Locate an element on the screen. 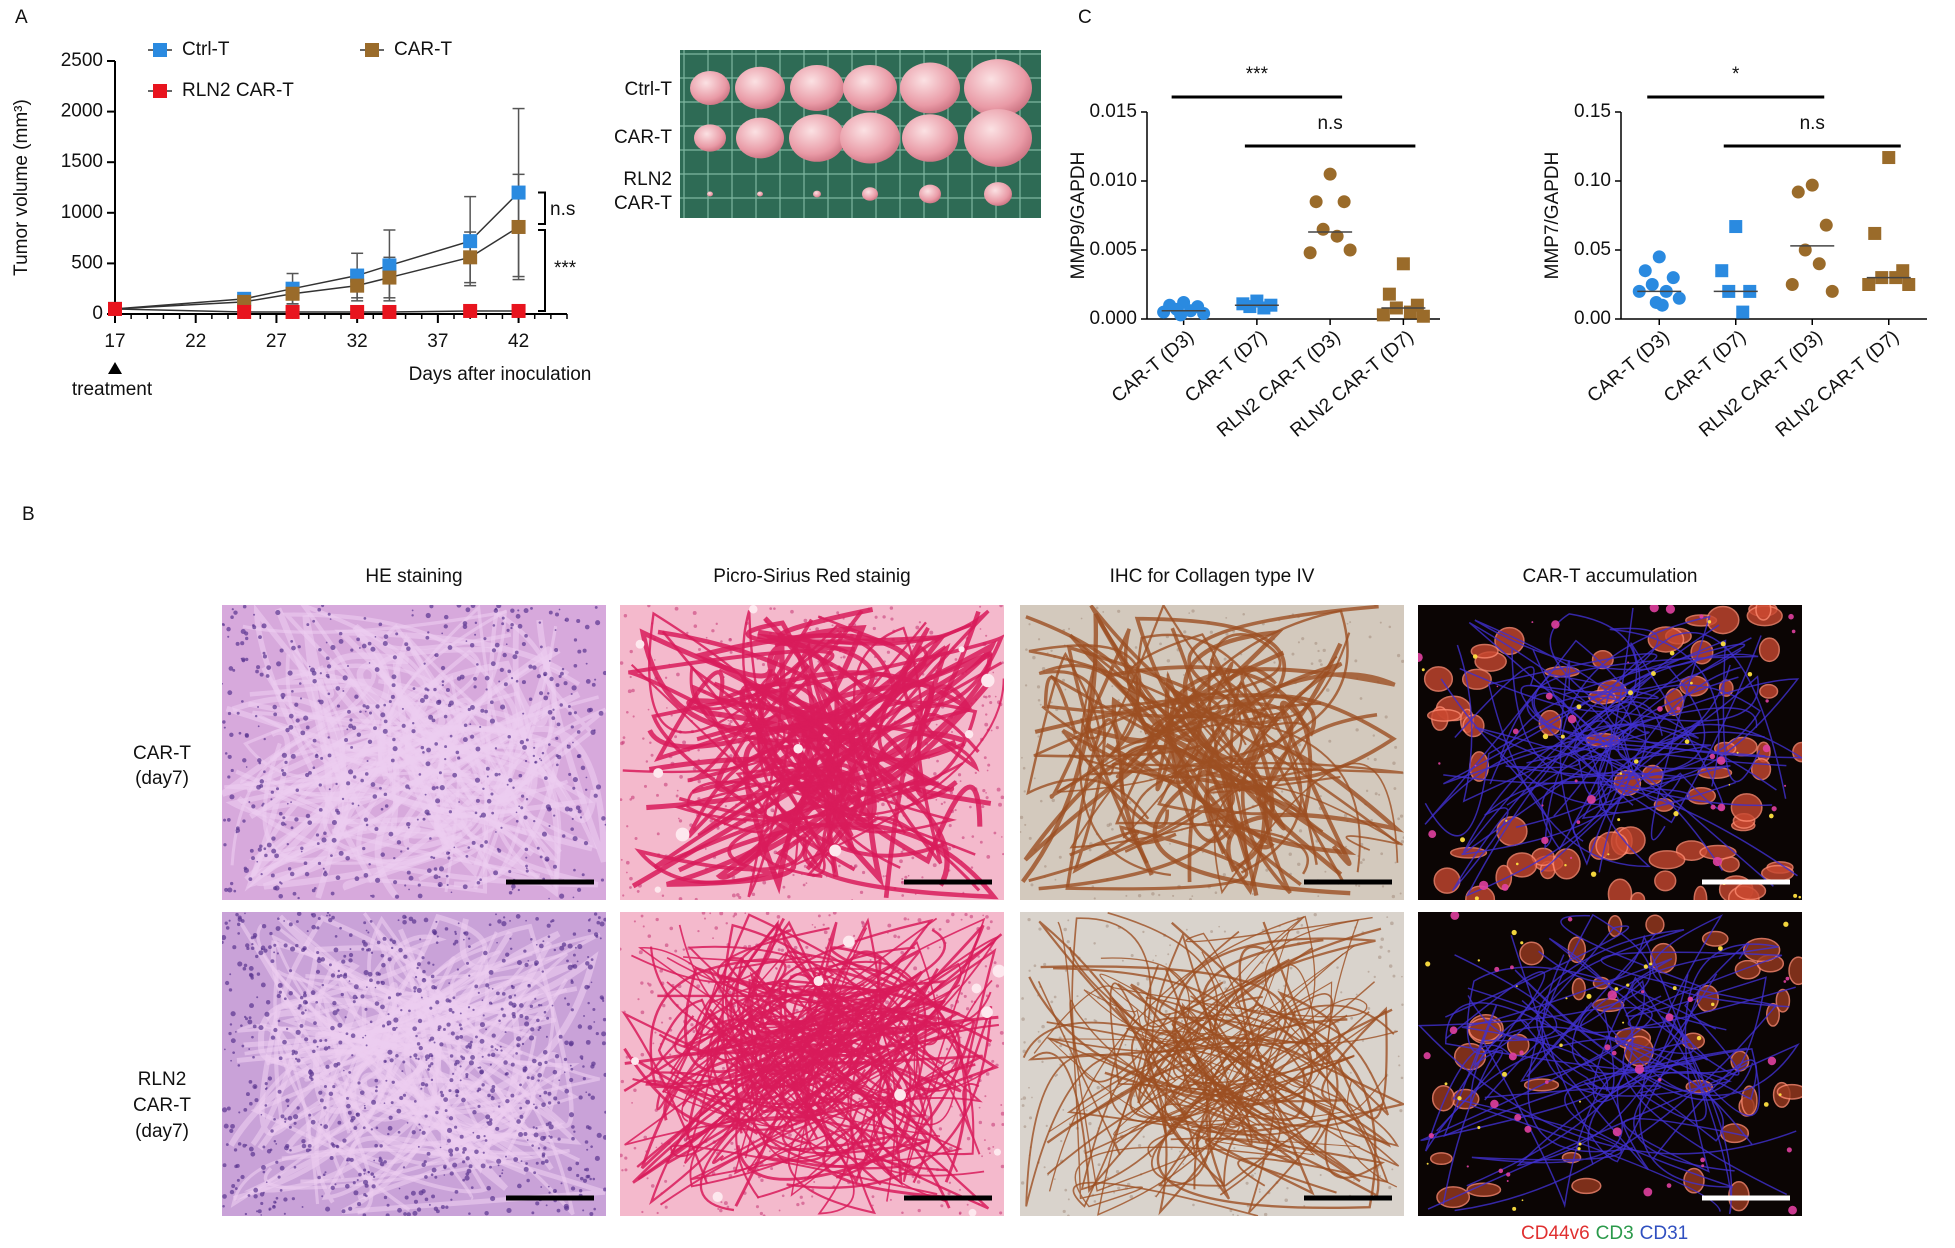 This screenshot has height=1248, width=1955. panel-label: B is located at coordinates (28, 514).